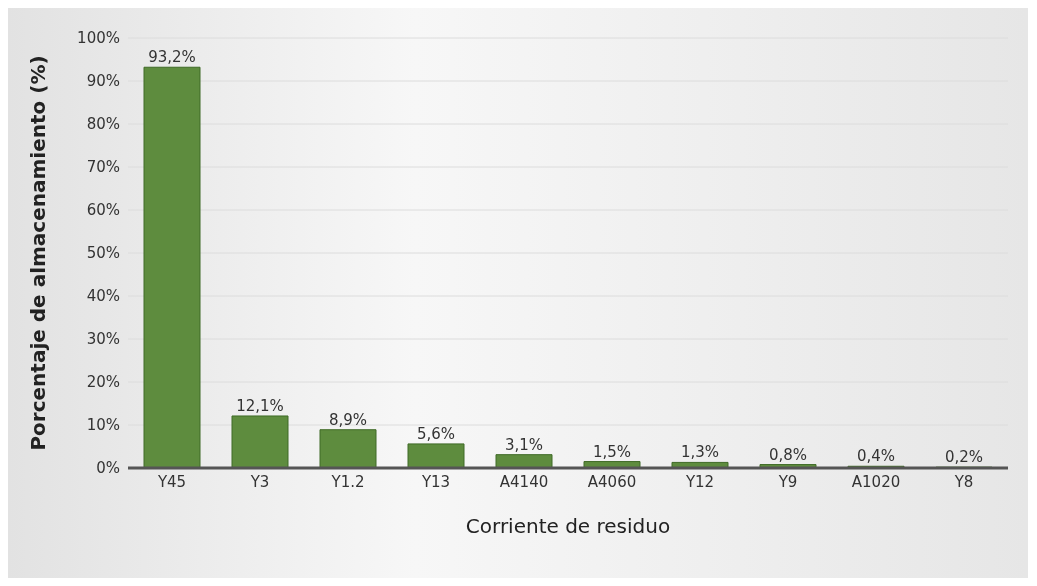 Image resolution: width=1037 pixels, height=586 pixels. What do you see at coordinates (103, 296) in the screenshot?
I see `y-tick-label: 40%` at bounding box center [103, 296].